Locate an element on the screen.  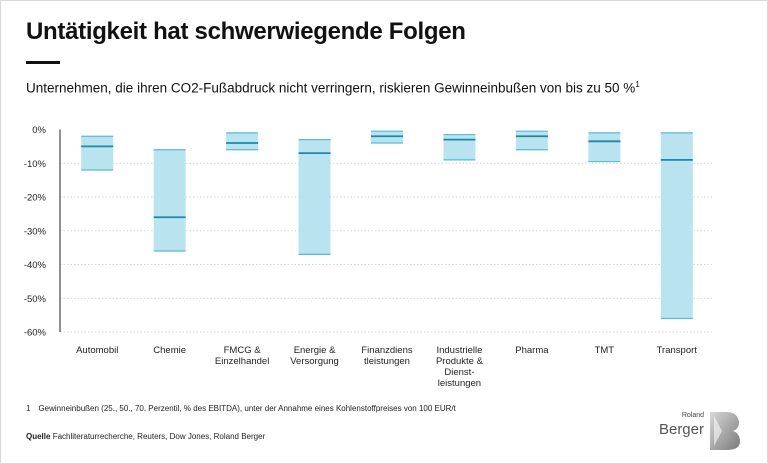
source-label: Quelle is located at coordinates (38, 436).